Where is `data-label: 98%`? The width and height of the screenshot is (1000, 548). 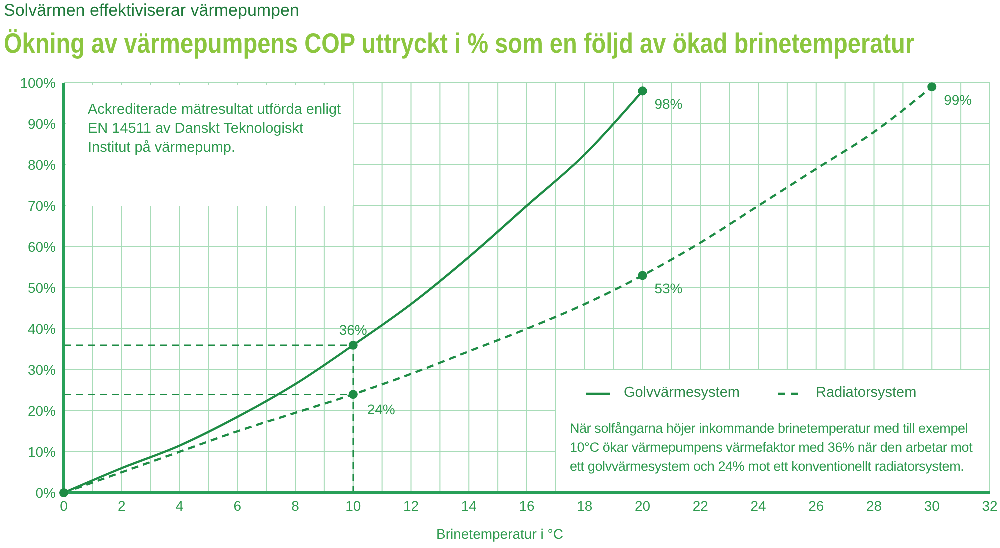 data-label: 98% is located at coordinates (668, 104).